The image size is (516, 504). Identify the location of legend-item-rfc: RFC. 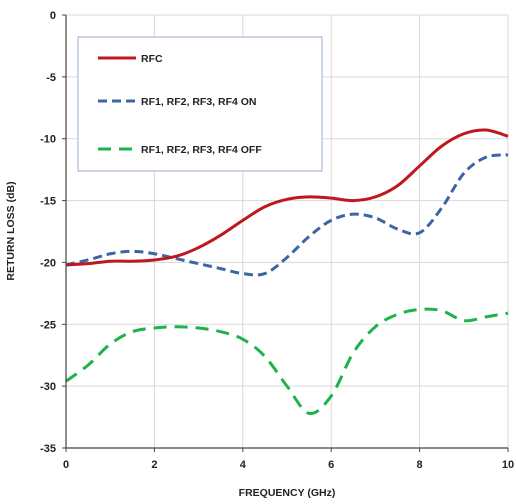
(130, 59).